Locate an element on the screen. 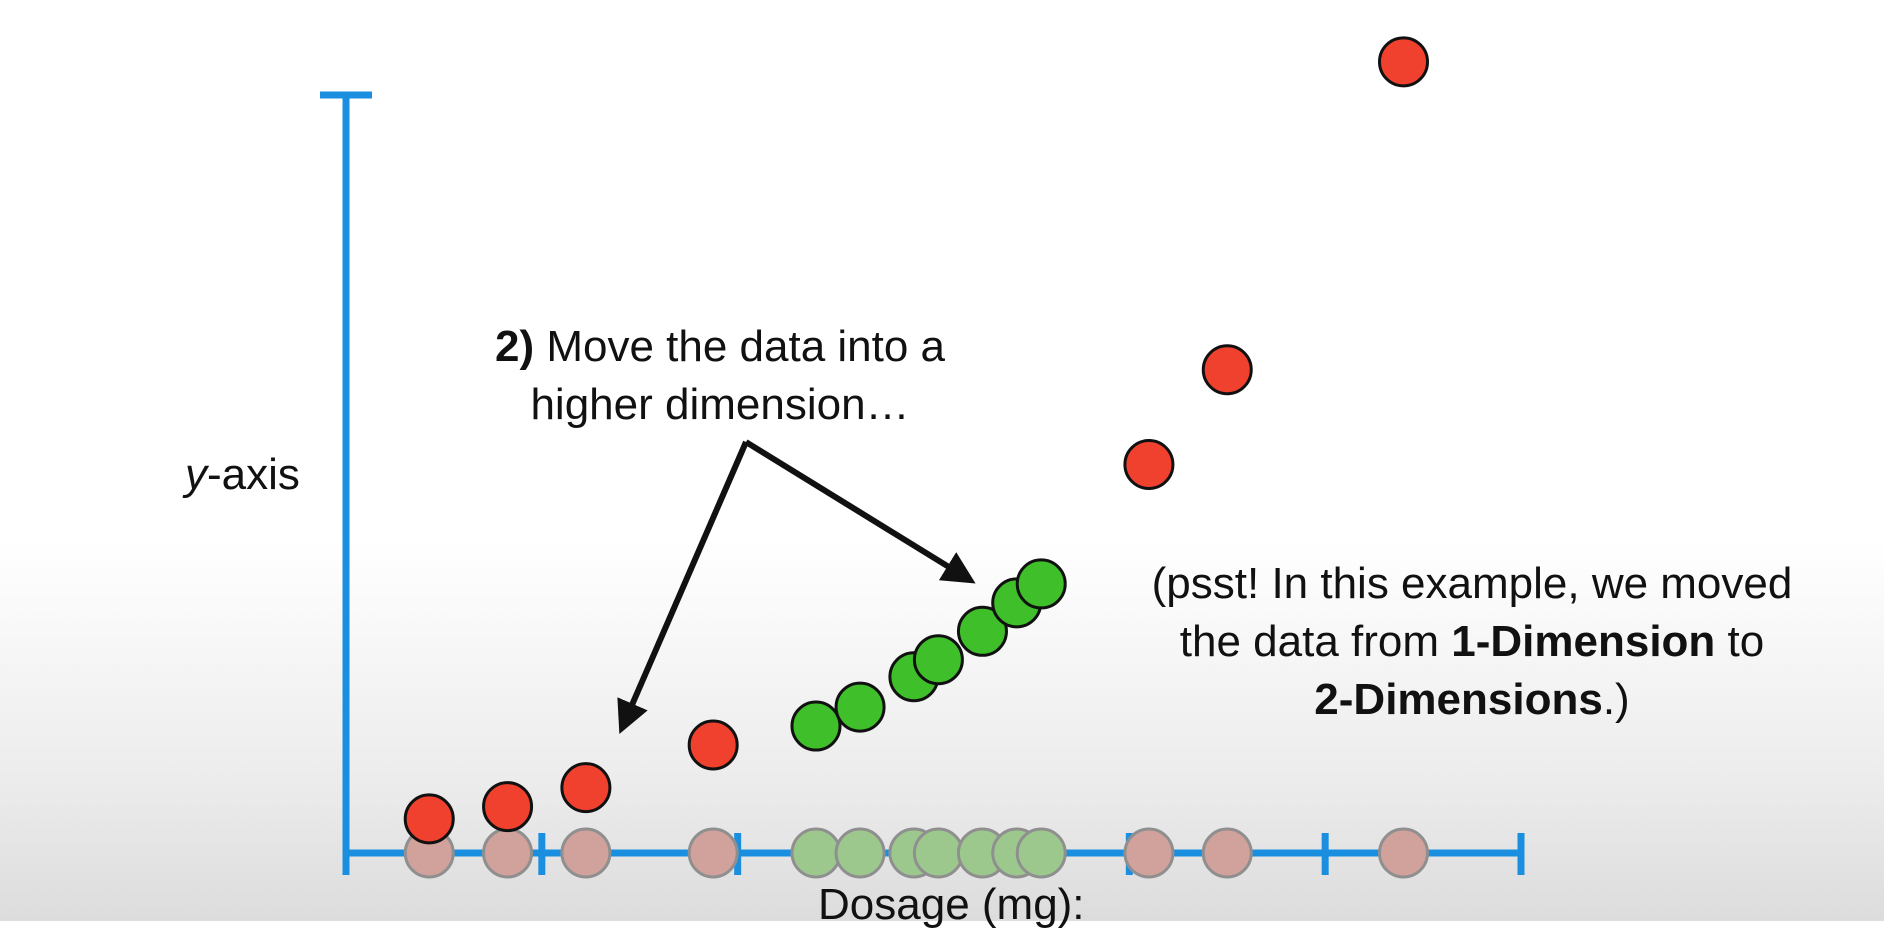 The height and width of the screenshot is (930, 1884). y-axis-label: y-axis is located at coordinates (242, 475).